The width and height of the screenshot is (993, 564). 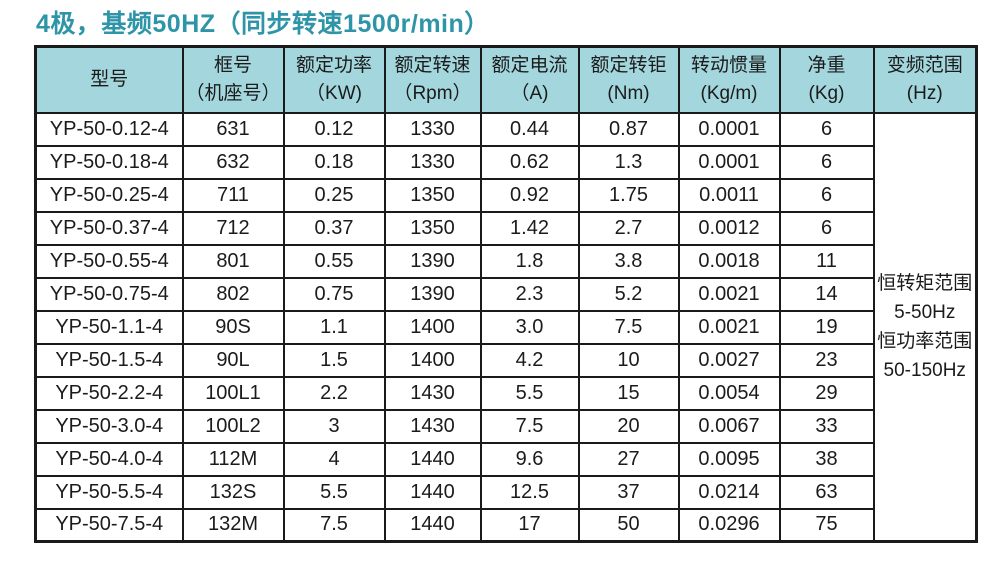 What do you see at coordinates (529, 327) in the screenshot?
I see `value-cell: 3.0` at bounding box center [529, 327].